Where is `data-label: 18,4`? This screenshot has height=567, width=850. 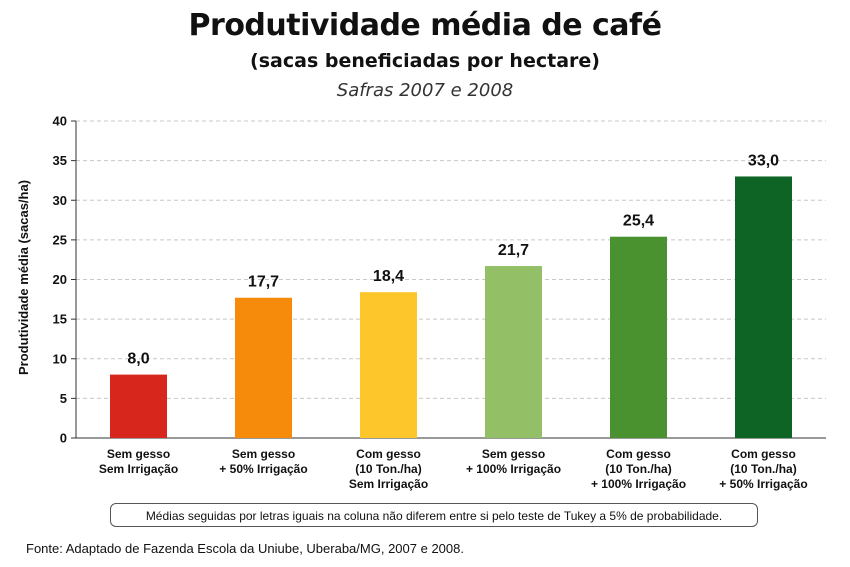 data-label: 18,4 is located at coordinates (388, 276).